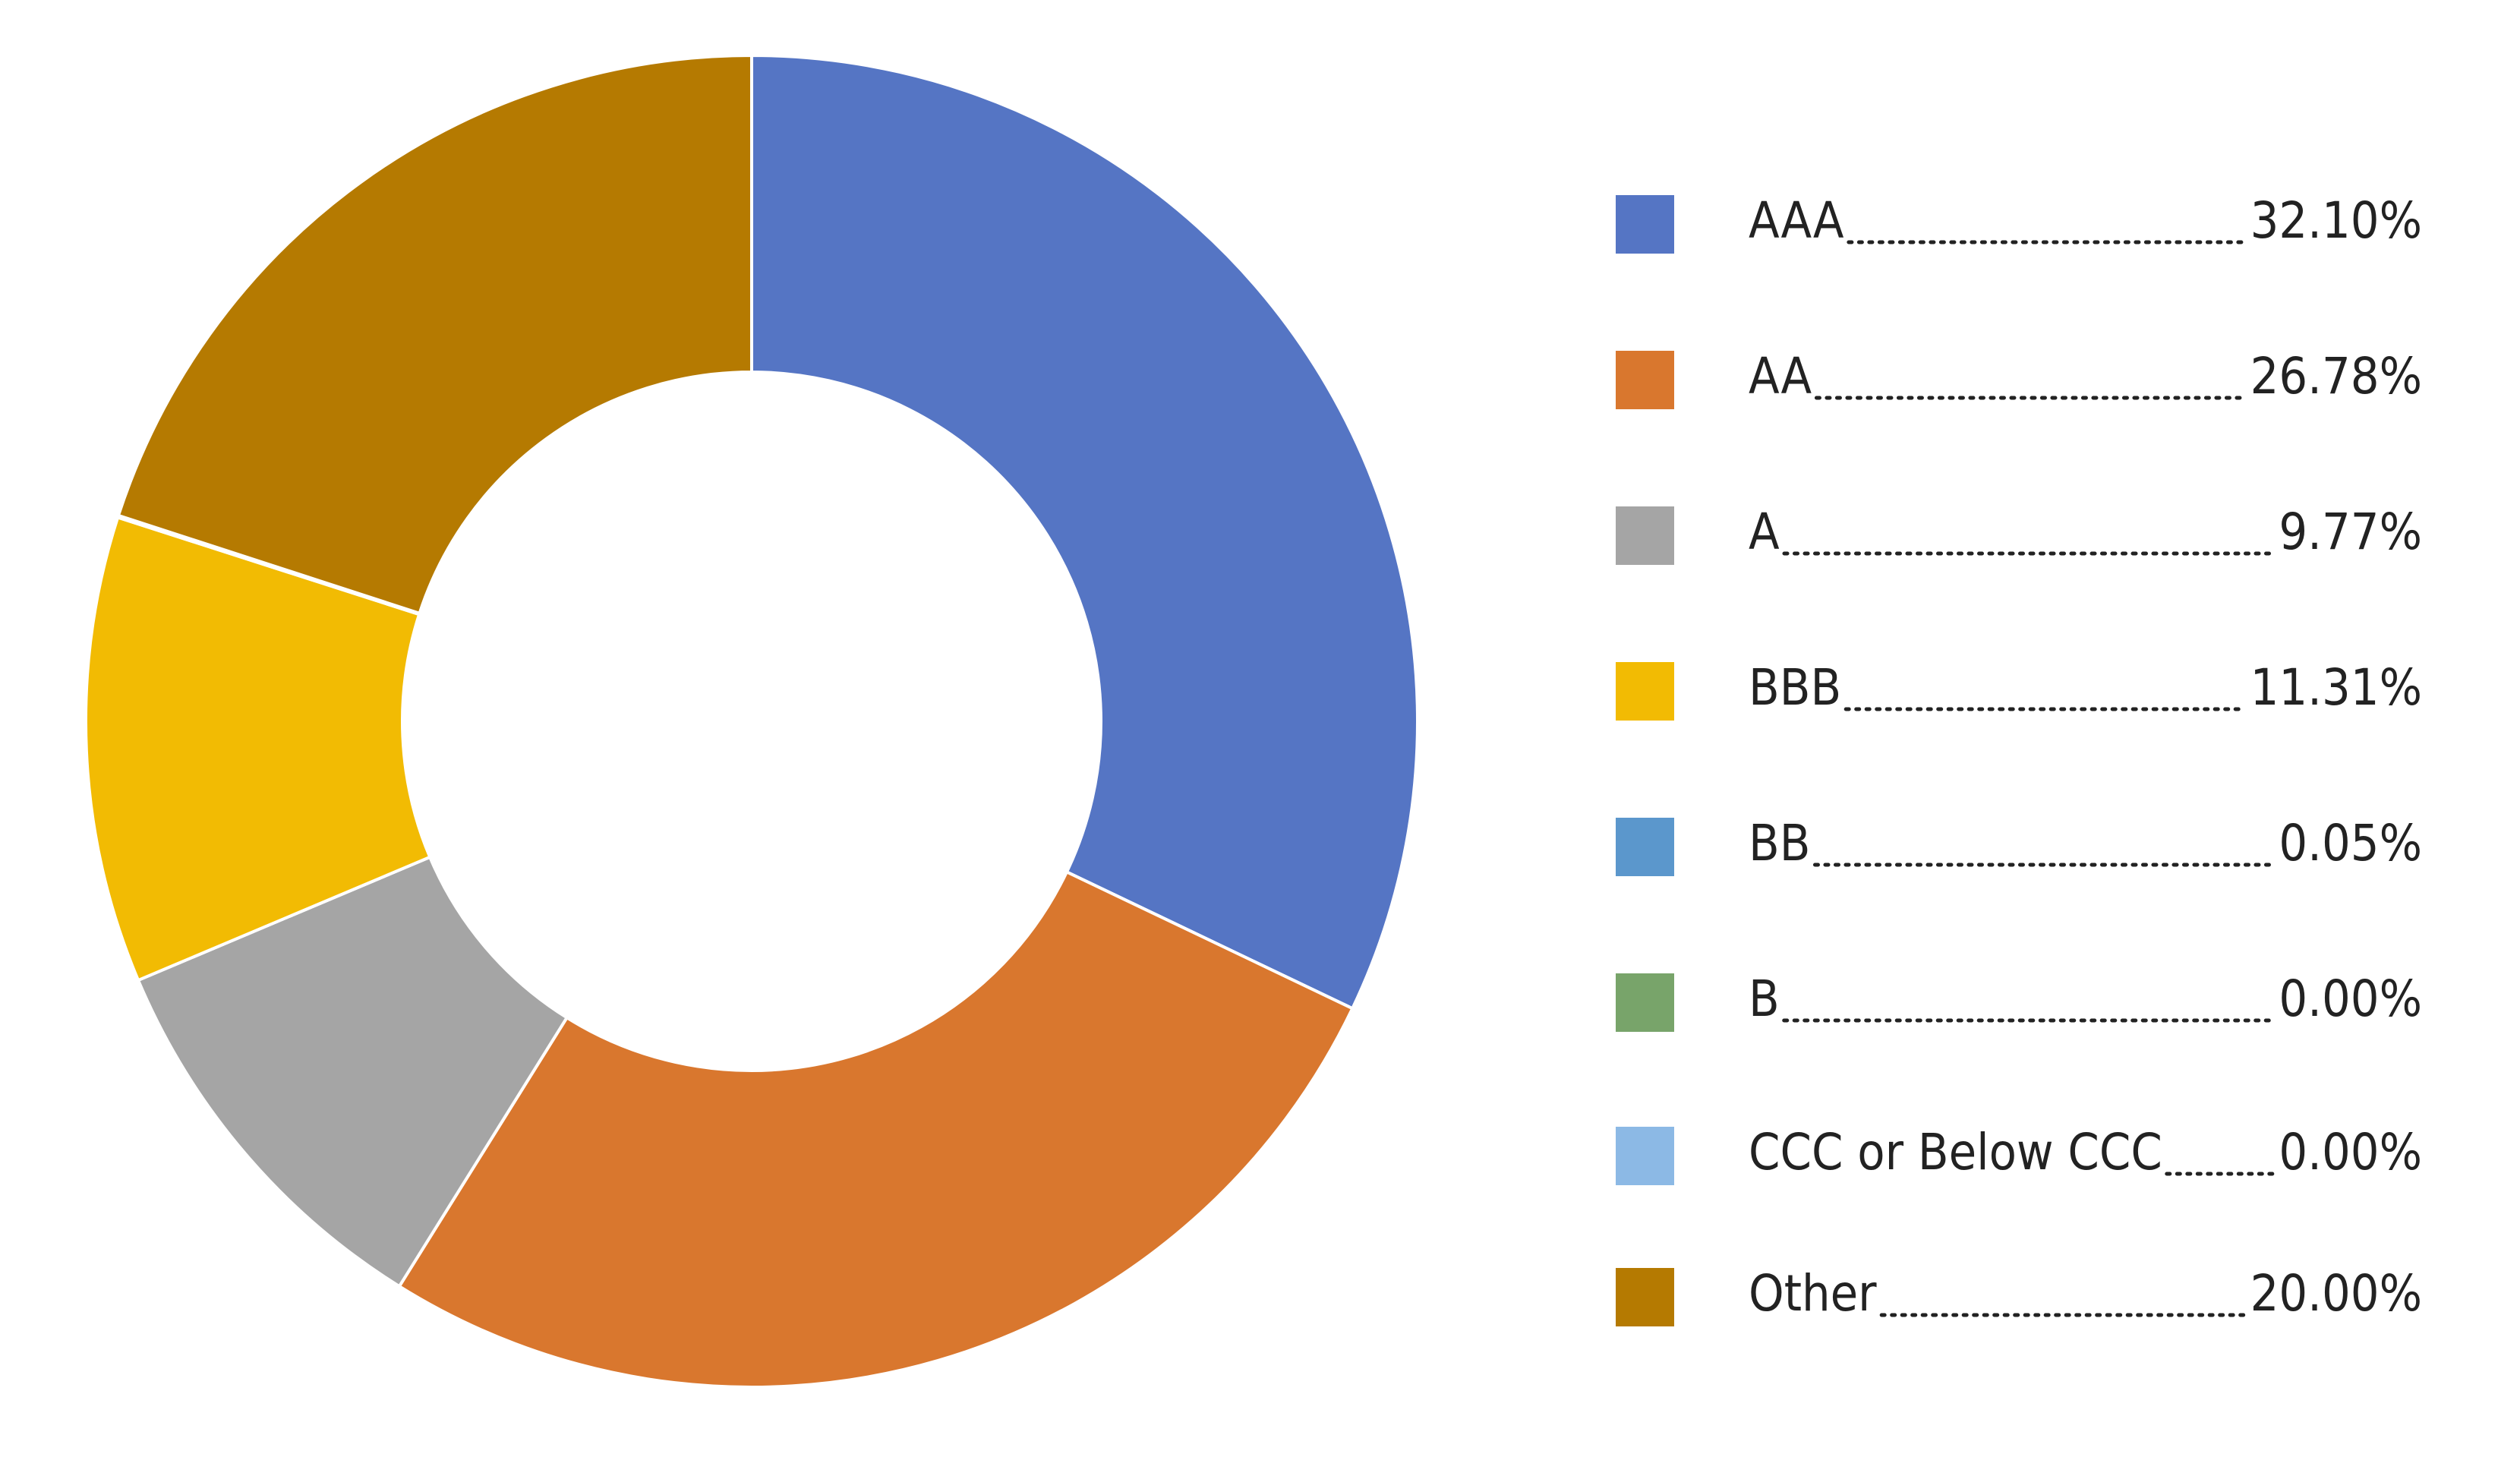 This screenshot has height=1476, width=2520. I want to click on legend-value: 11.31%, so click(2336, 687).